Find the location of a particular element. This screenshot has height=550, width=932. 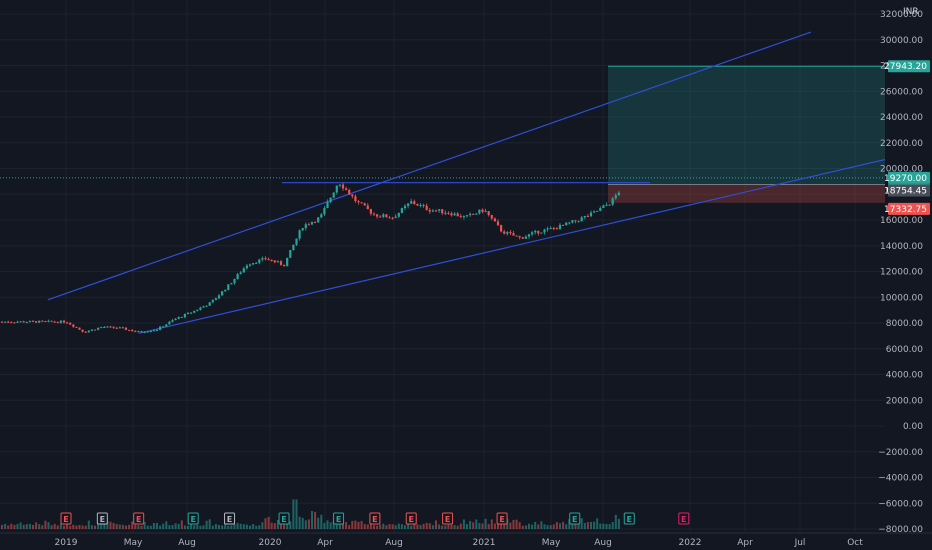

price-tick-label: −4000.00 is located at coordinates (900, 479).